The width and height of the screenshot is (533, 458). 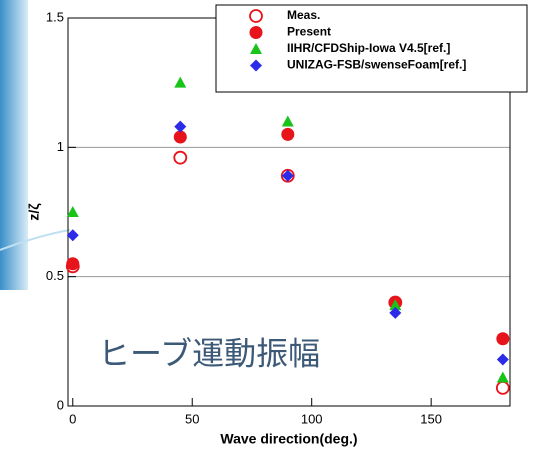 I want to click on x-tick-label: 100, so click(x=312, y=418).